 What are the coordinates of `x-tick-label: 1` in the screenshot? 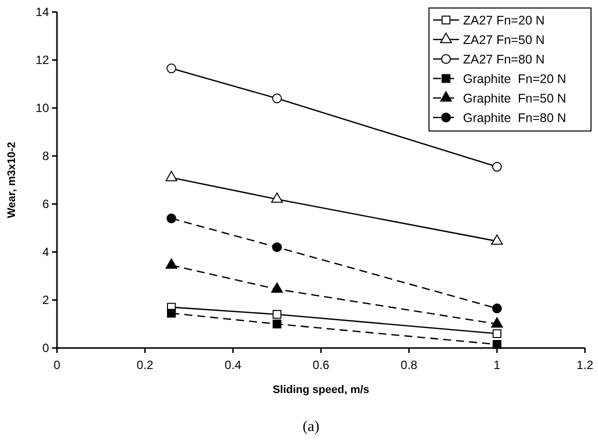 It's located at (497, 365).